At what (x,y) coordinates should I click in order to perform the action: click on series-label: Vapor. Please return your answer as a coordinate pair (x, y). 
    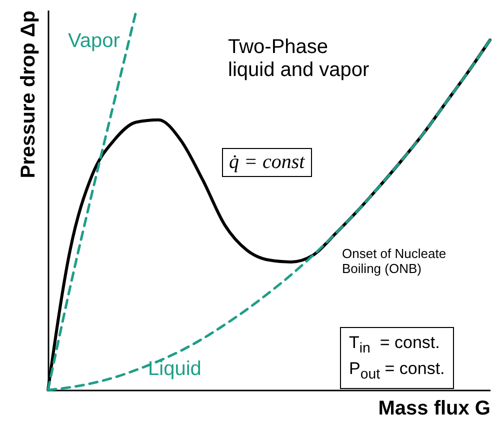
    Looking at the image, I should click on (94, 41).